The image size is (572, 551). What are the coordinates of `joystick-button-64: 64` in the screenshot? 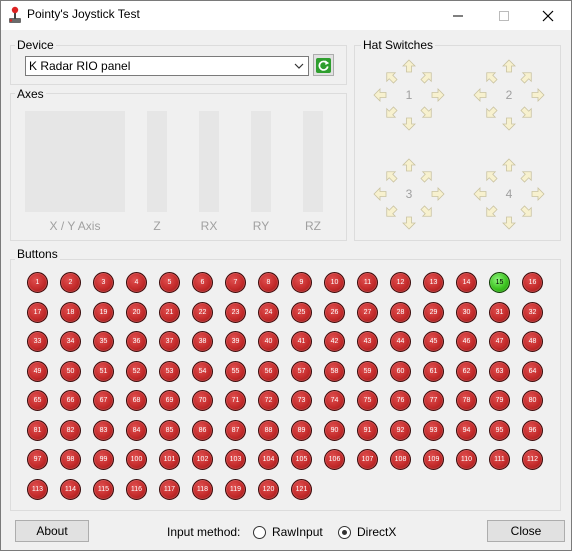 It's located at (532, 371).